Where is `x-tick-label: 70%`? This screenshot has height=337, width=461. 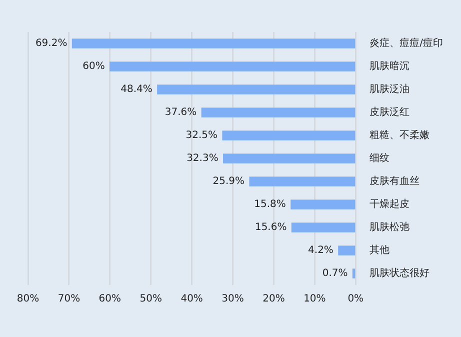 x-tick-label: 70% is located at coordinates (69, 299).